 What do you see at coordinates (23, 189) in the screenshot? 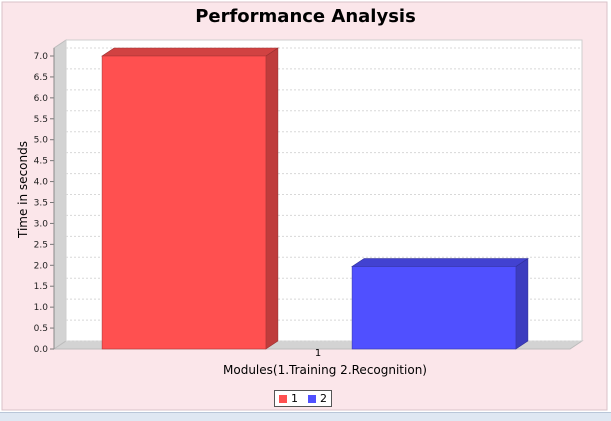
I see `y-axis-label: Time in seconds` at bounding box center [23, 189].